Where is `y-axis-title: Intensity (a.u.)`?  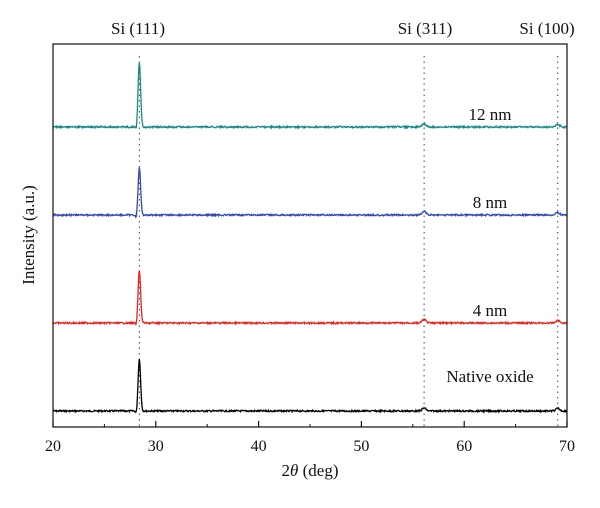
y-axis-title: Intensity (a.u.) is located at coordinates (28, 235).